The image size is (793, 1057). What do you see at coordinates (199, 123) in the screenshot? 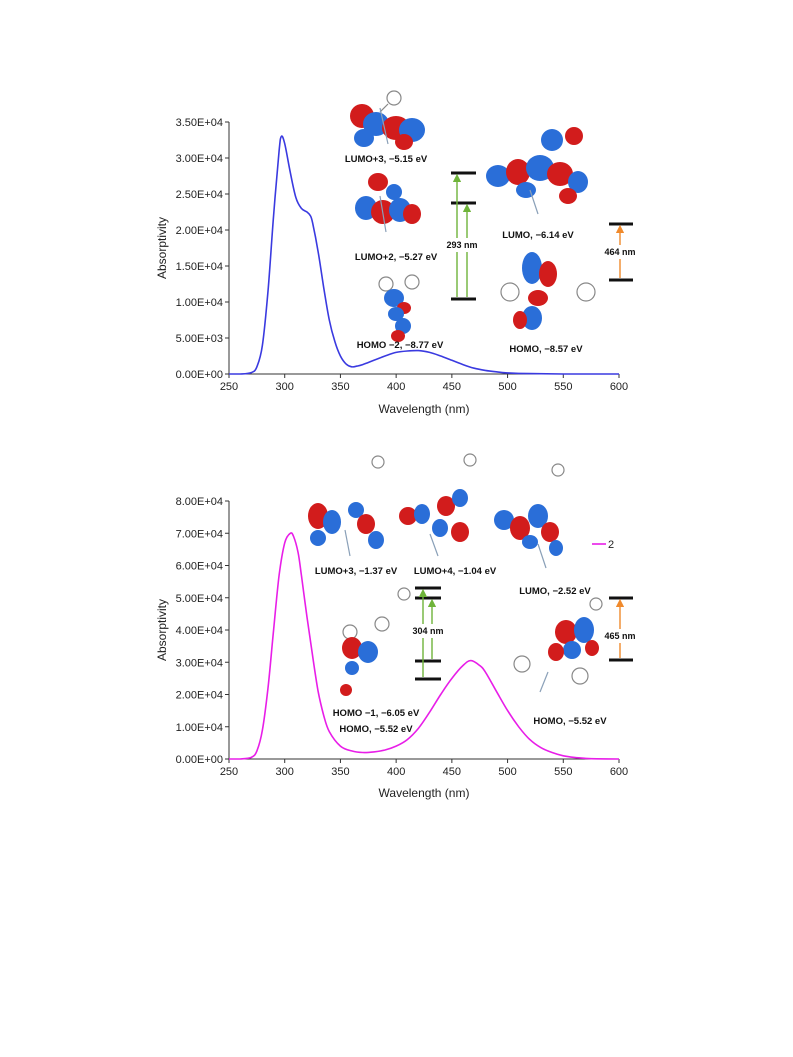
I see `y-tick-label: 3.50E+04` at bounding box center [199, 123].